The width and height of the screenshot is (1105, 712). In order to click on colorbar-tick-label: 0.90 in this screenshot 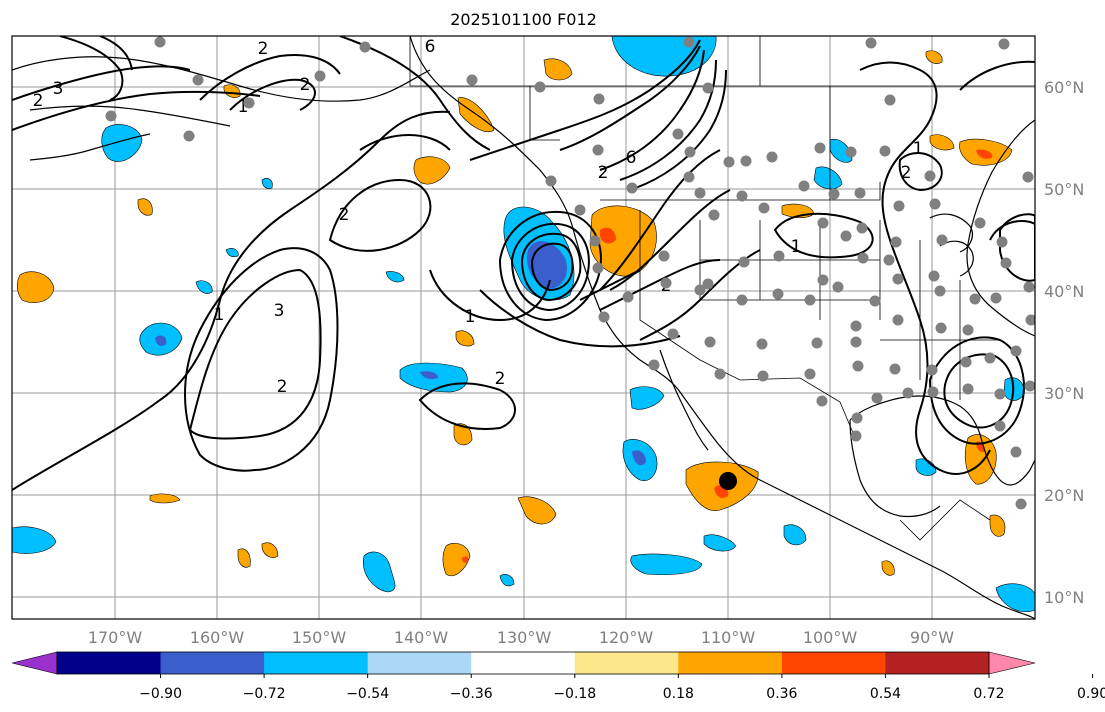, I will do `click(1091, 694)`.